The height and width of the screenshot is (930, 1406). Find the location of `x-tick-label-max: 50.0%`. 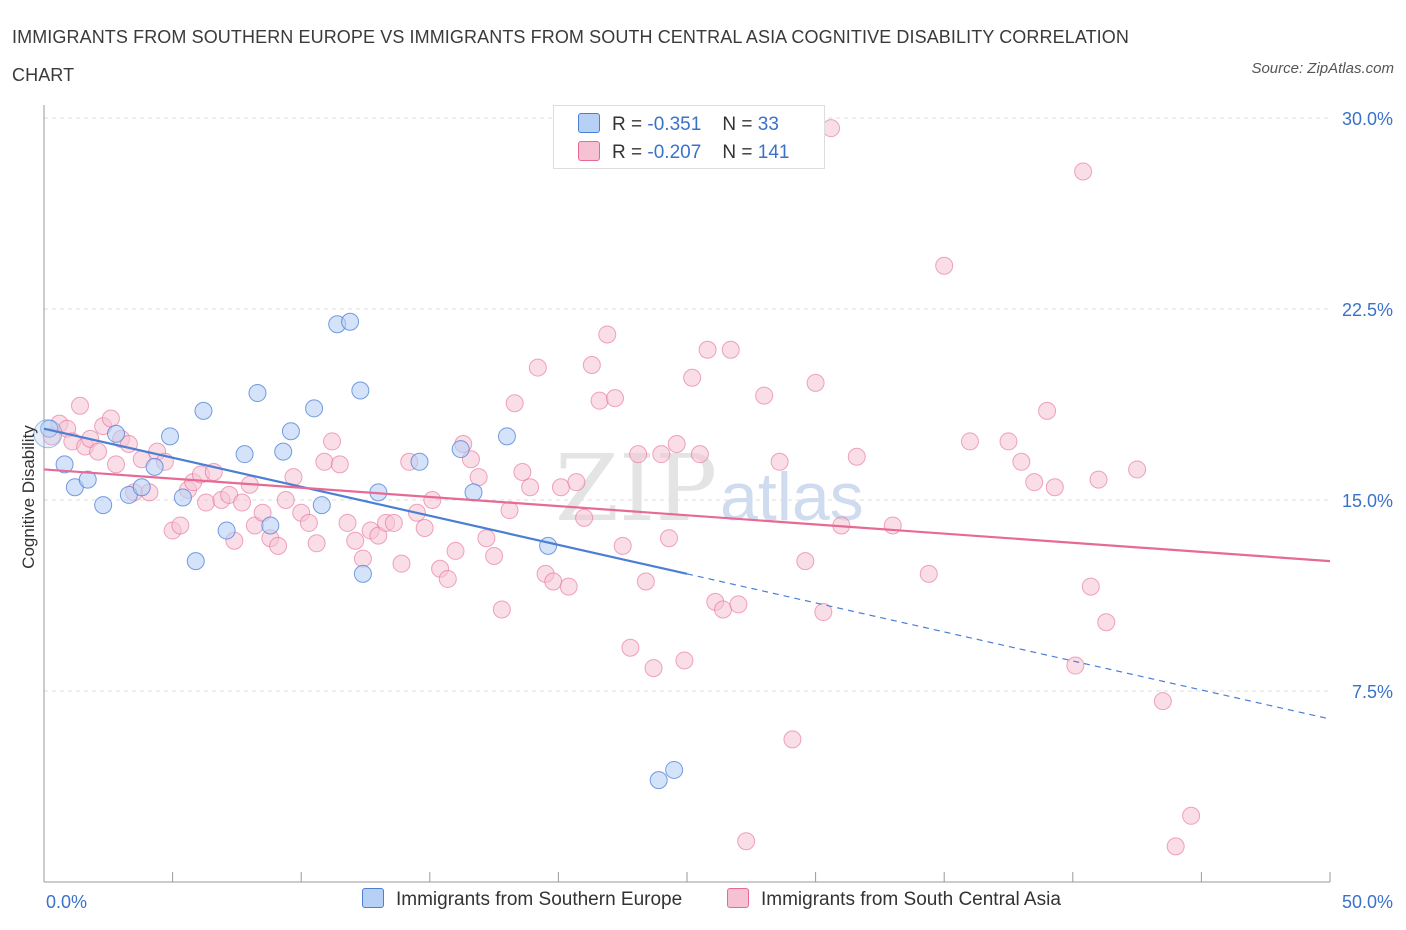

x-tick-label-max: 50.0% is located at coordinates (1367, 902).